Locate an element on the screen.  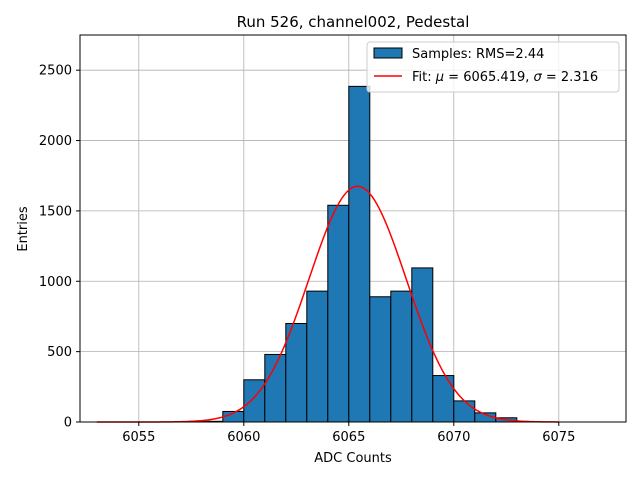
x-tick-label: 6055 is located at coordinates (138, 437).